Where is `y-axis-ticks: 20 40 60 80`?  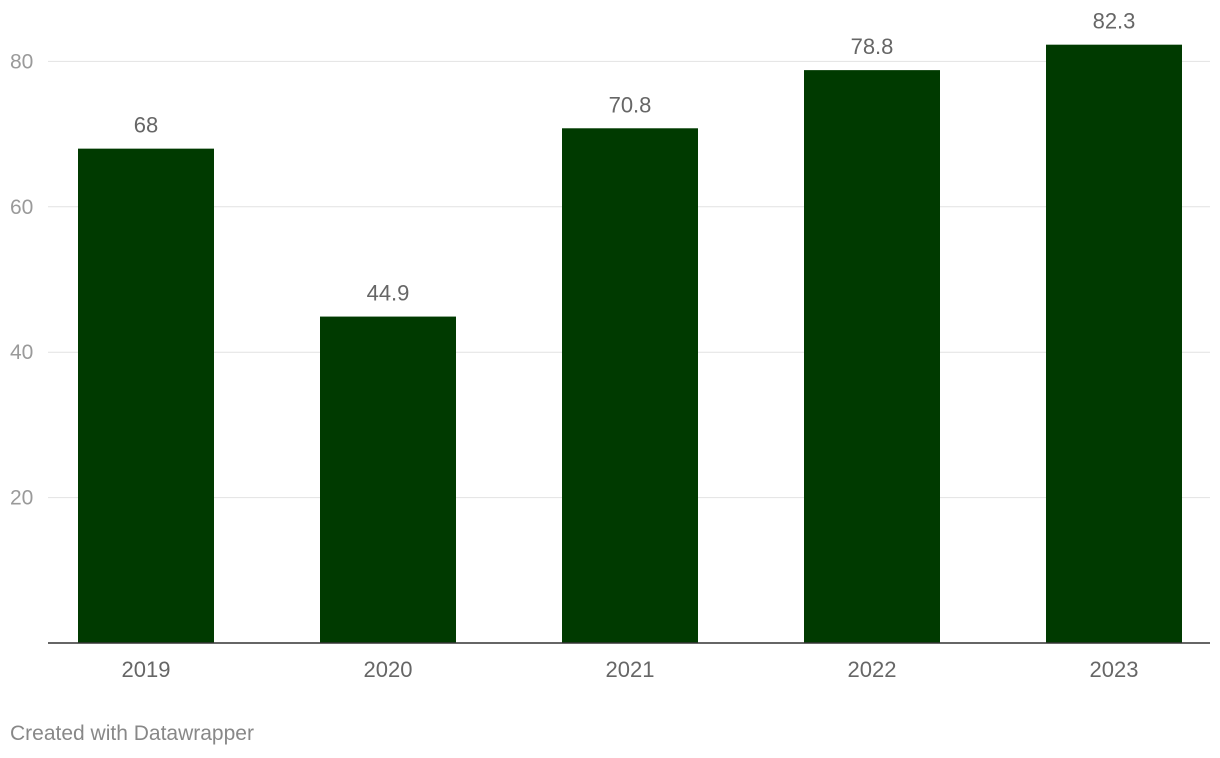
y-axis-ticks: 20 40 60 80 is located at coordinates (21, 279).